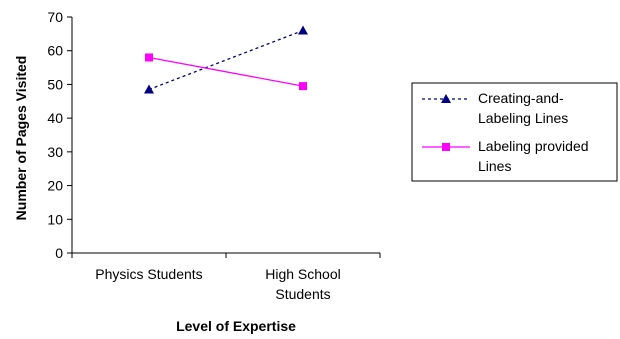 The width and height of the screenshot is (620, 339). I want to click on series-layer, so click(226, 59).